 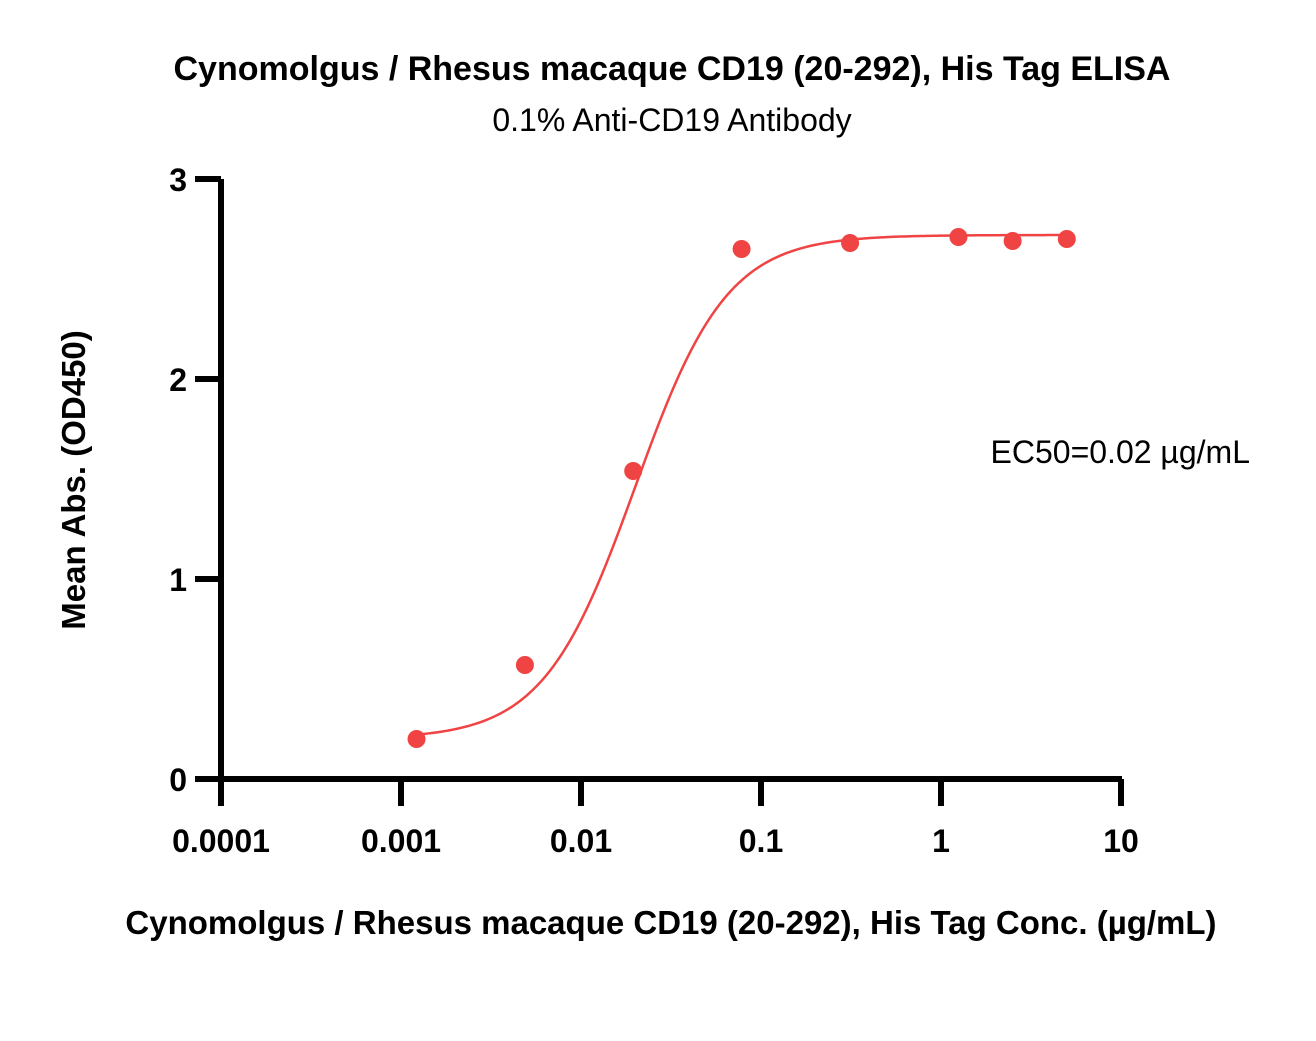 What do you see at coordinates (401, 841) in the screenshot?
I see `x-tick-label: 0.001` at bounding box center [401, 841].